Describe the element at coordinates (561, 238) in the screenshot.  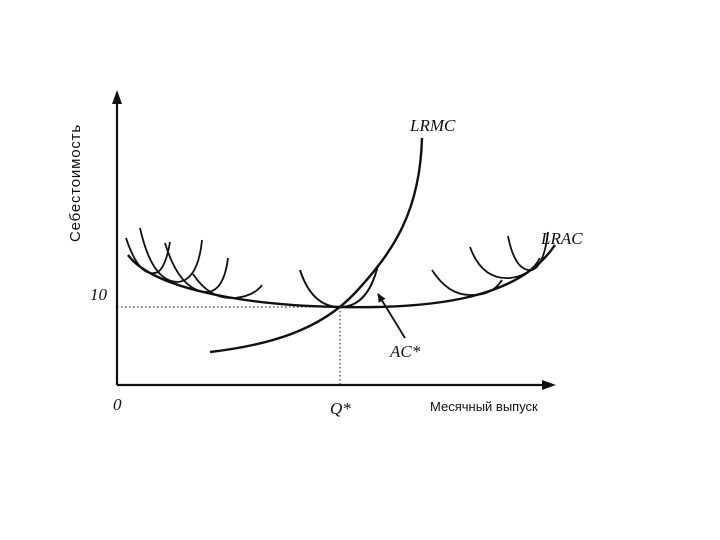
I see `lrac-label: LRAC` at that location.